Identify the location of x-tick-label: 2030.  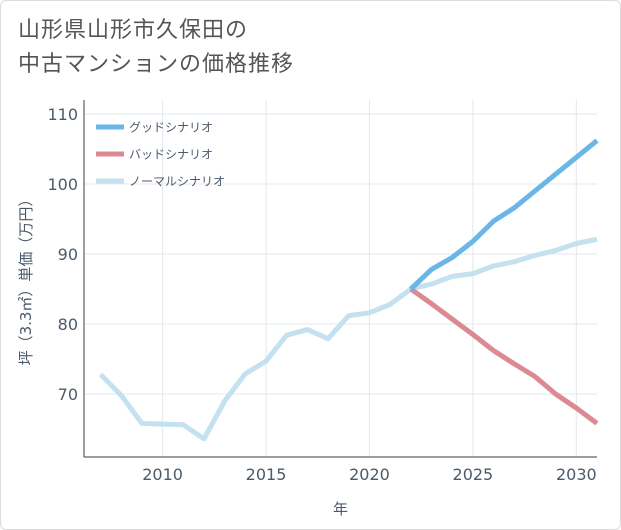
(576, 474).